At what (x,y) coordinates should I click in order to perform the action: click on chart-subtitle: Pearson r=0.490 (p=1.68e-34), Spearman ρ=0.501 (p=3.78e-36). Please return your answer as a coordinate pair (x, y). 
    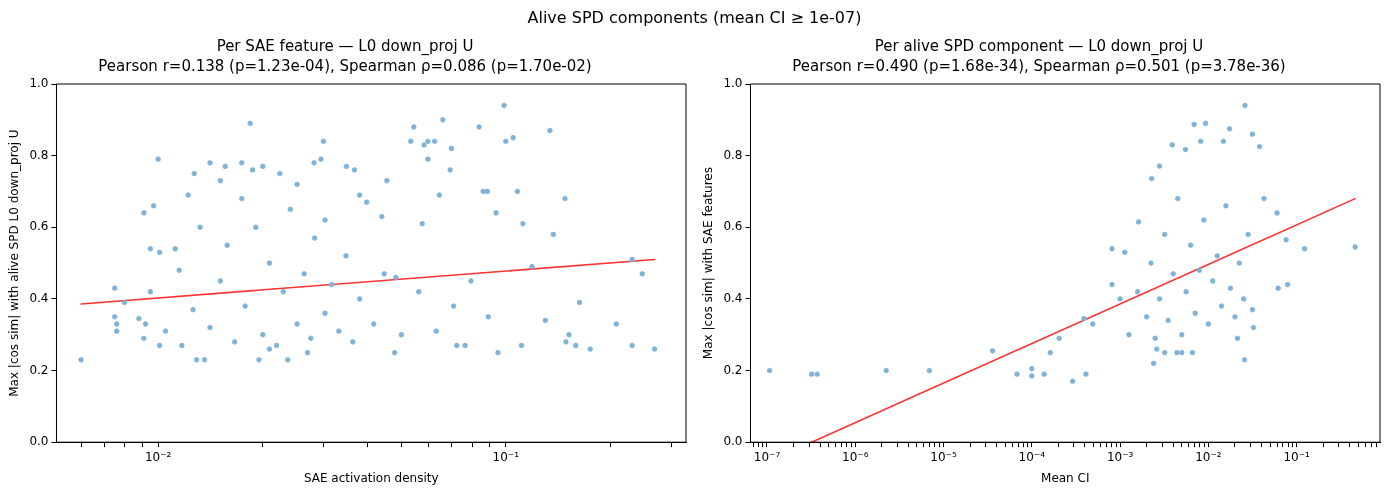
    Looking at the image, I should click on (1039, 65).